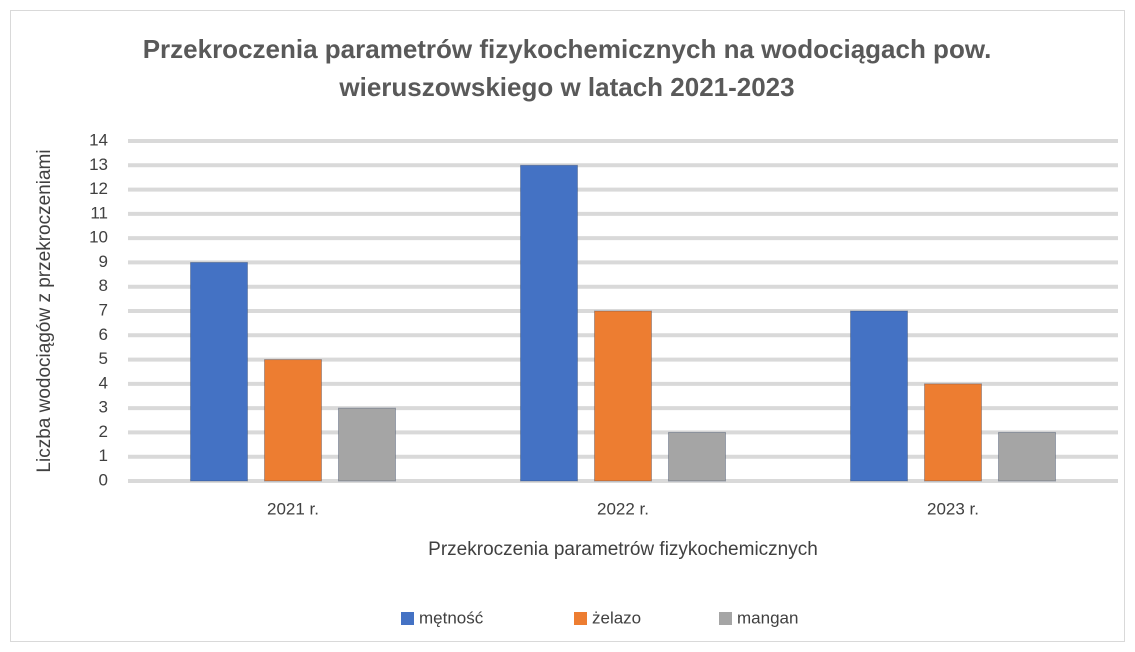 This screenshot has width=1135, height=652. I want to click on y-tick-label: 13, so click(98, 164).